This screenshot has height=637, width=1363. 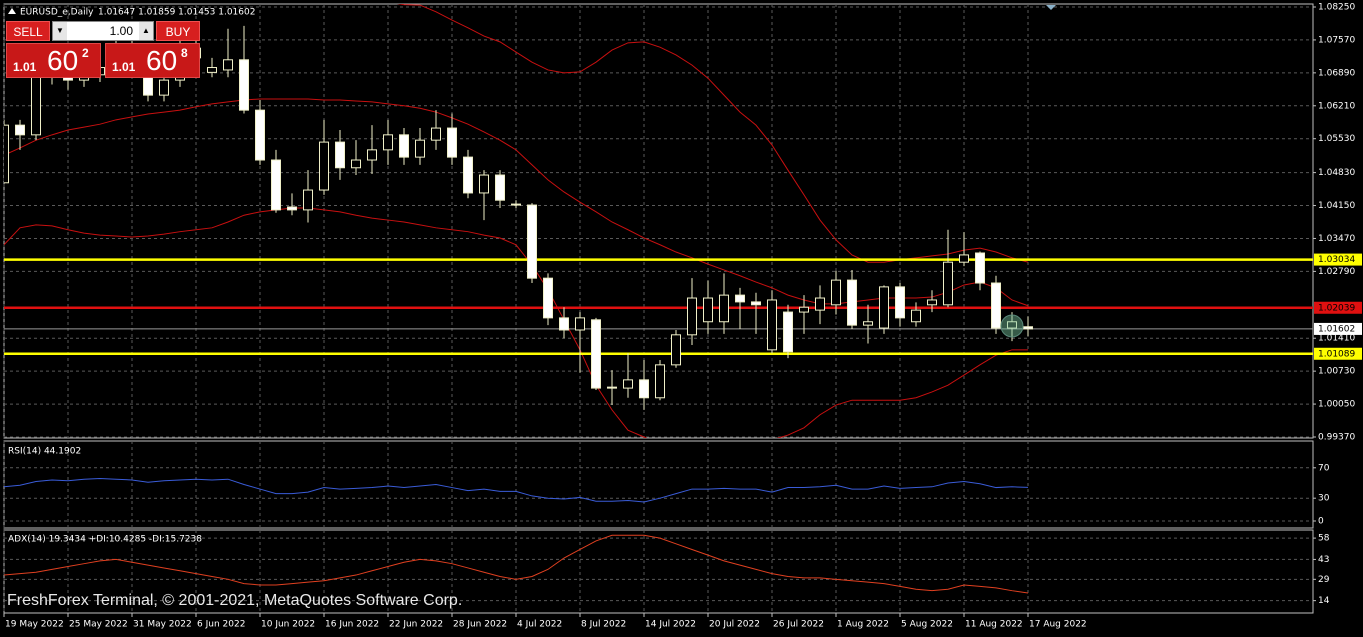 What do you see at coordinates (57, 13) in the screenshot?
I see `symbol-title: EURUSD_e,Daily` at bounding box center [57, 13].